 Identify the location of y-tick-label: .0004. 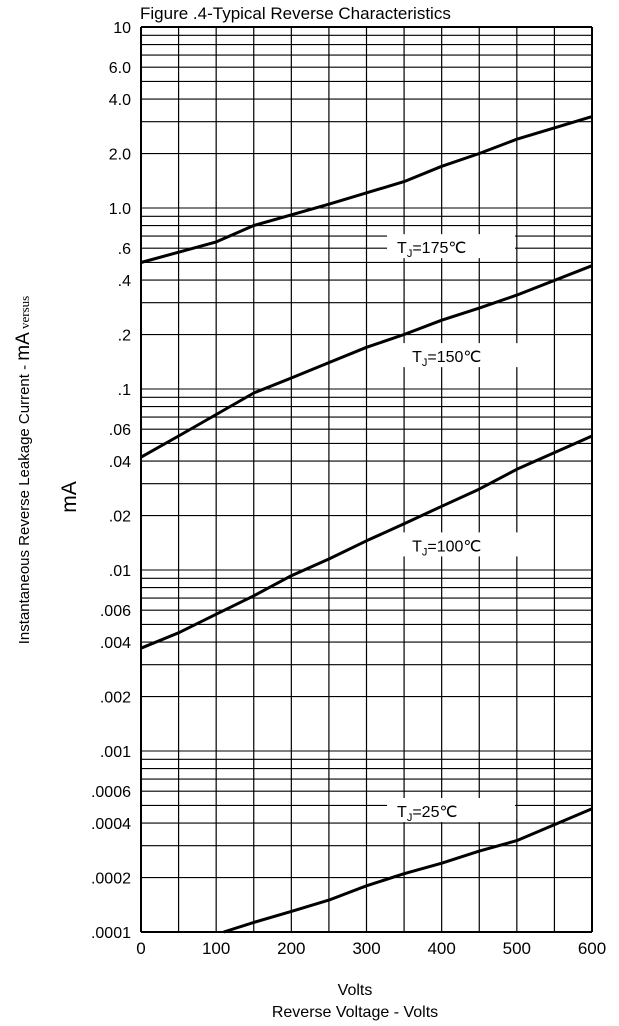
(111, 824).